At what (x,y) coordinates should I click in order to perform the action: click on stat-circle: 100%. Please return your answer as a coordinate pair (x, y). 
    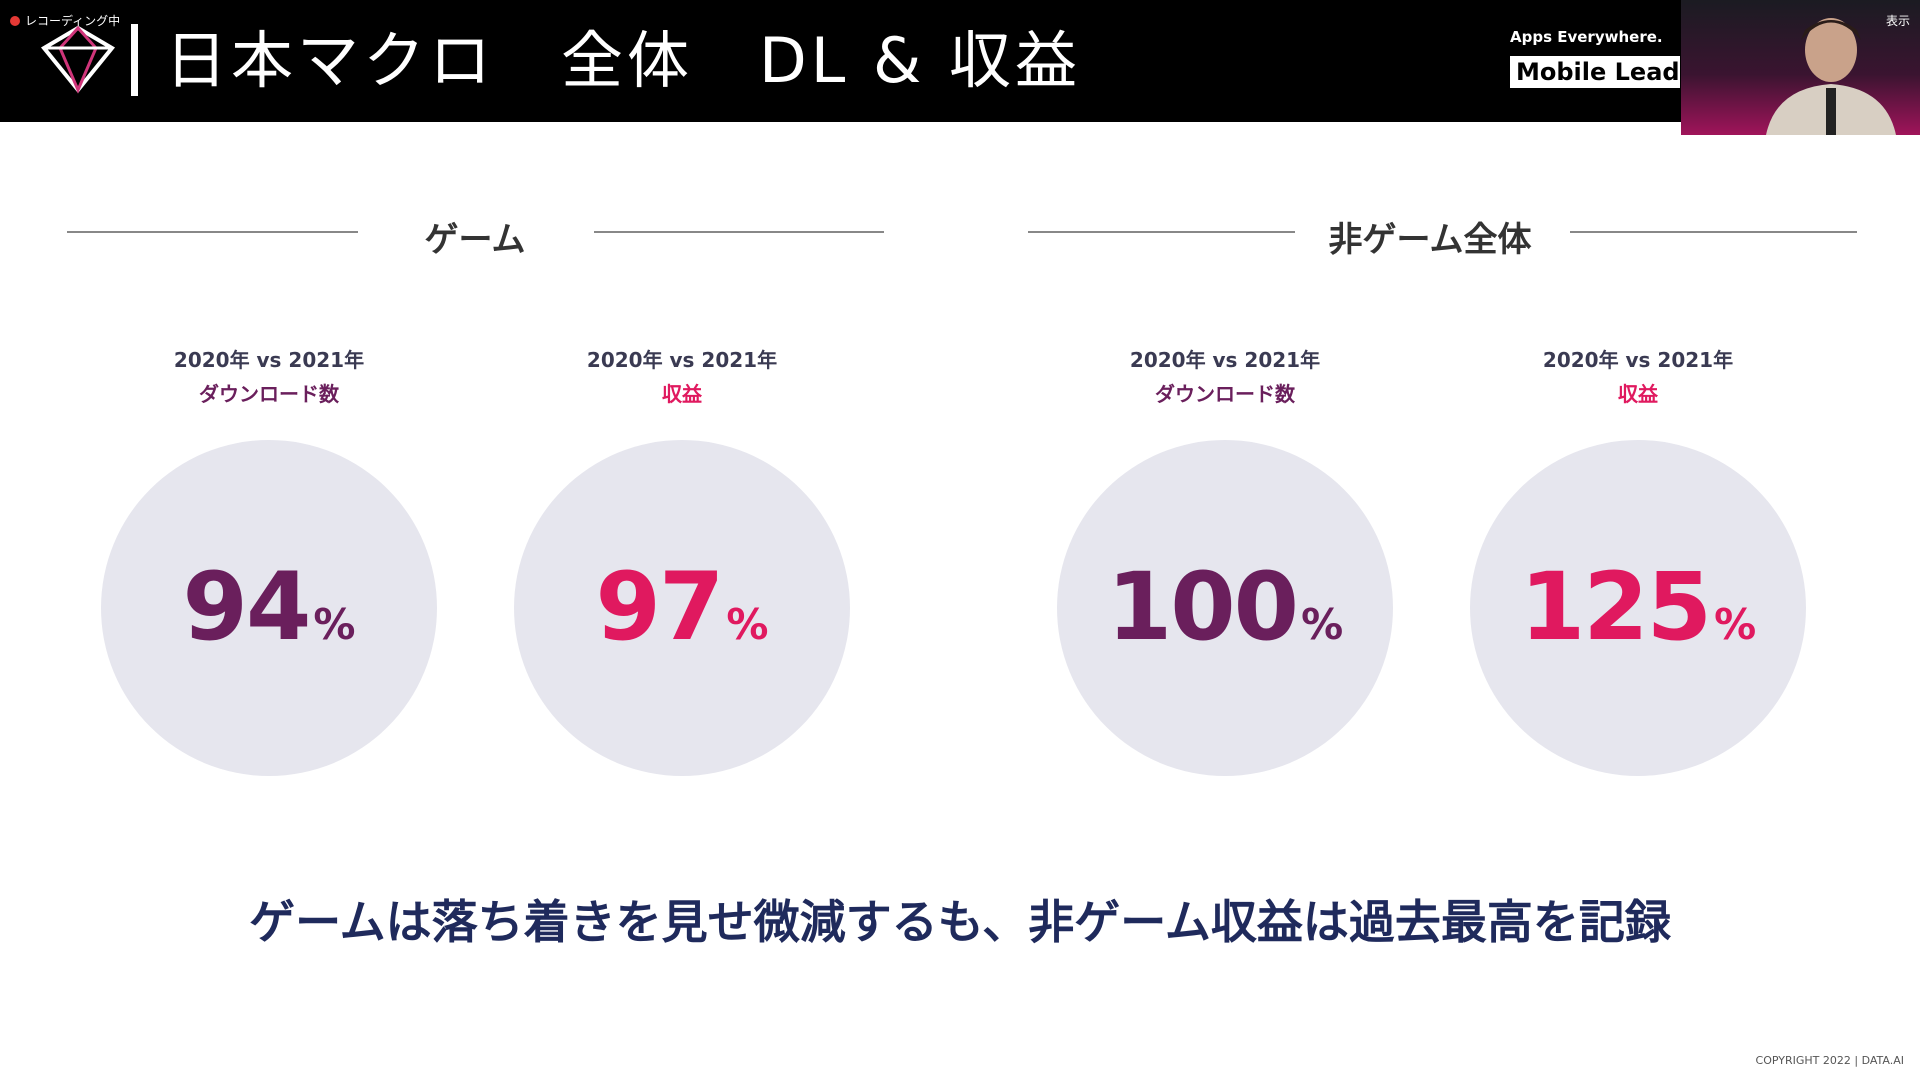
    Looking at the image, I should click on (1225, 608).